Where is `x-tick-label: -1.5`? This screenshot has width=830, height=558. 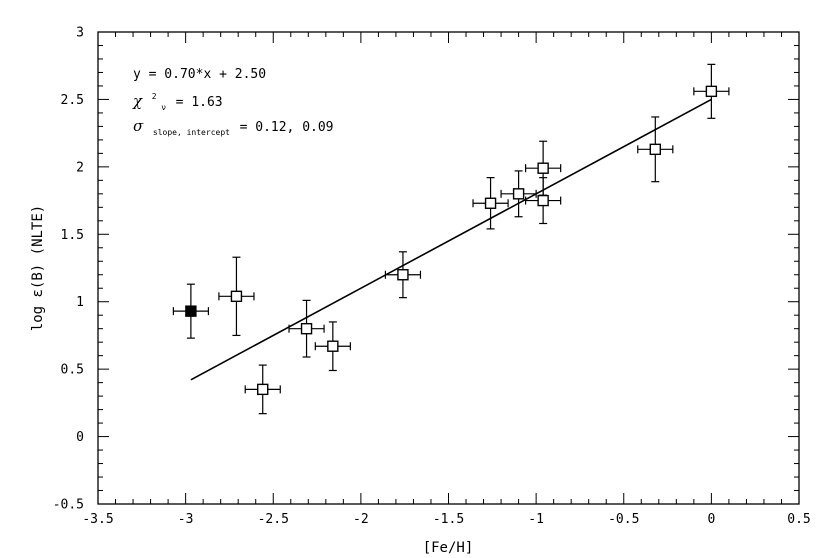
x-tick-label: -1.5 is located at coordinates (448, 519).